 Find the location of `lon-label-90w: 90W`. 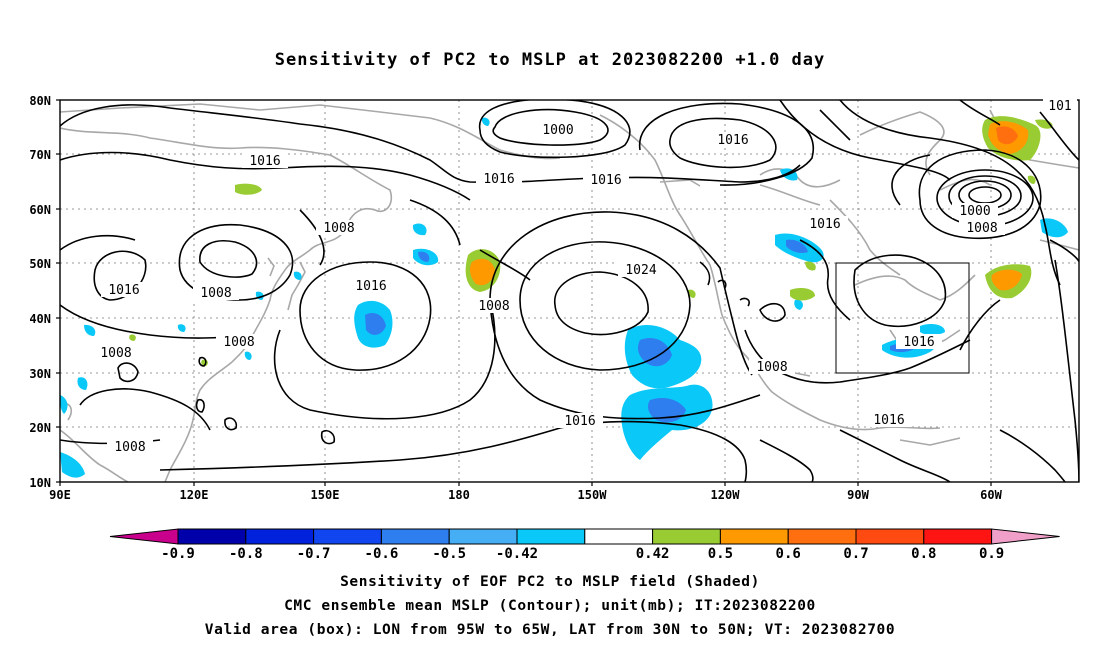

lon-label-90w: 90W is located at coordinates (858, 495).